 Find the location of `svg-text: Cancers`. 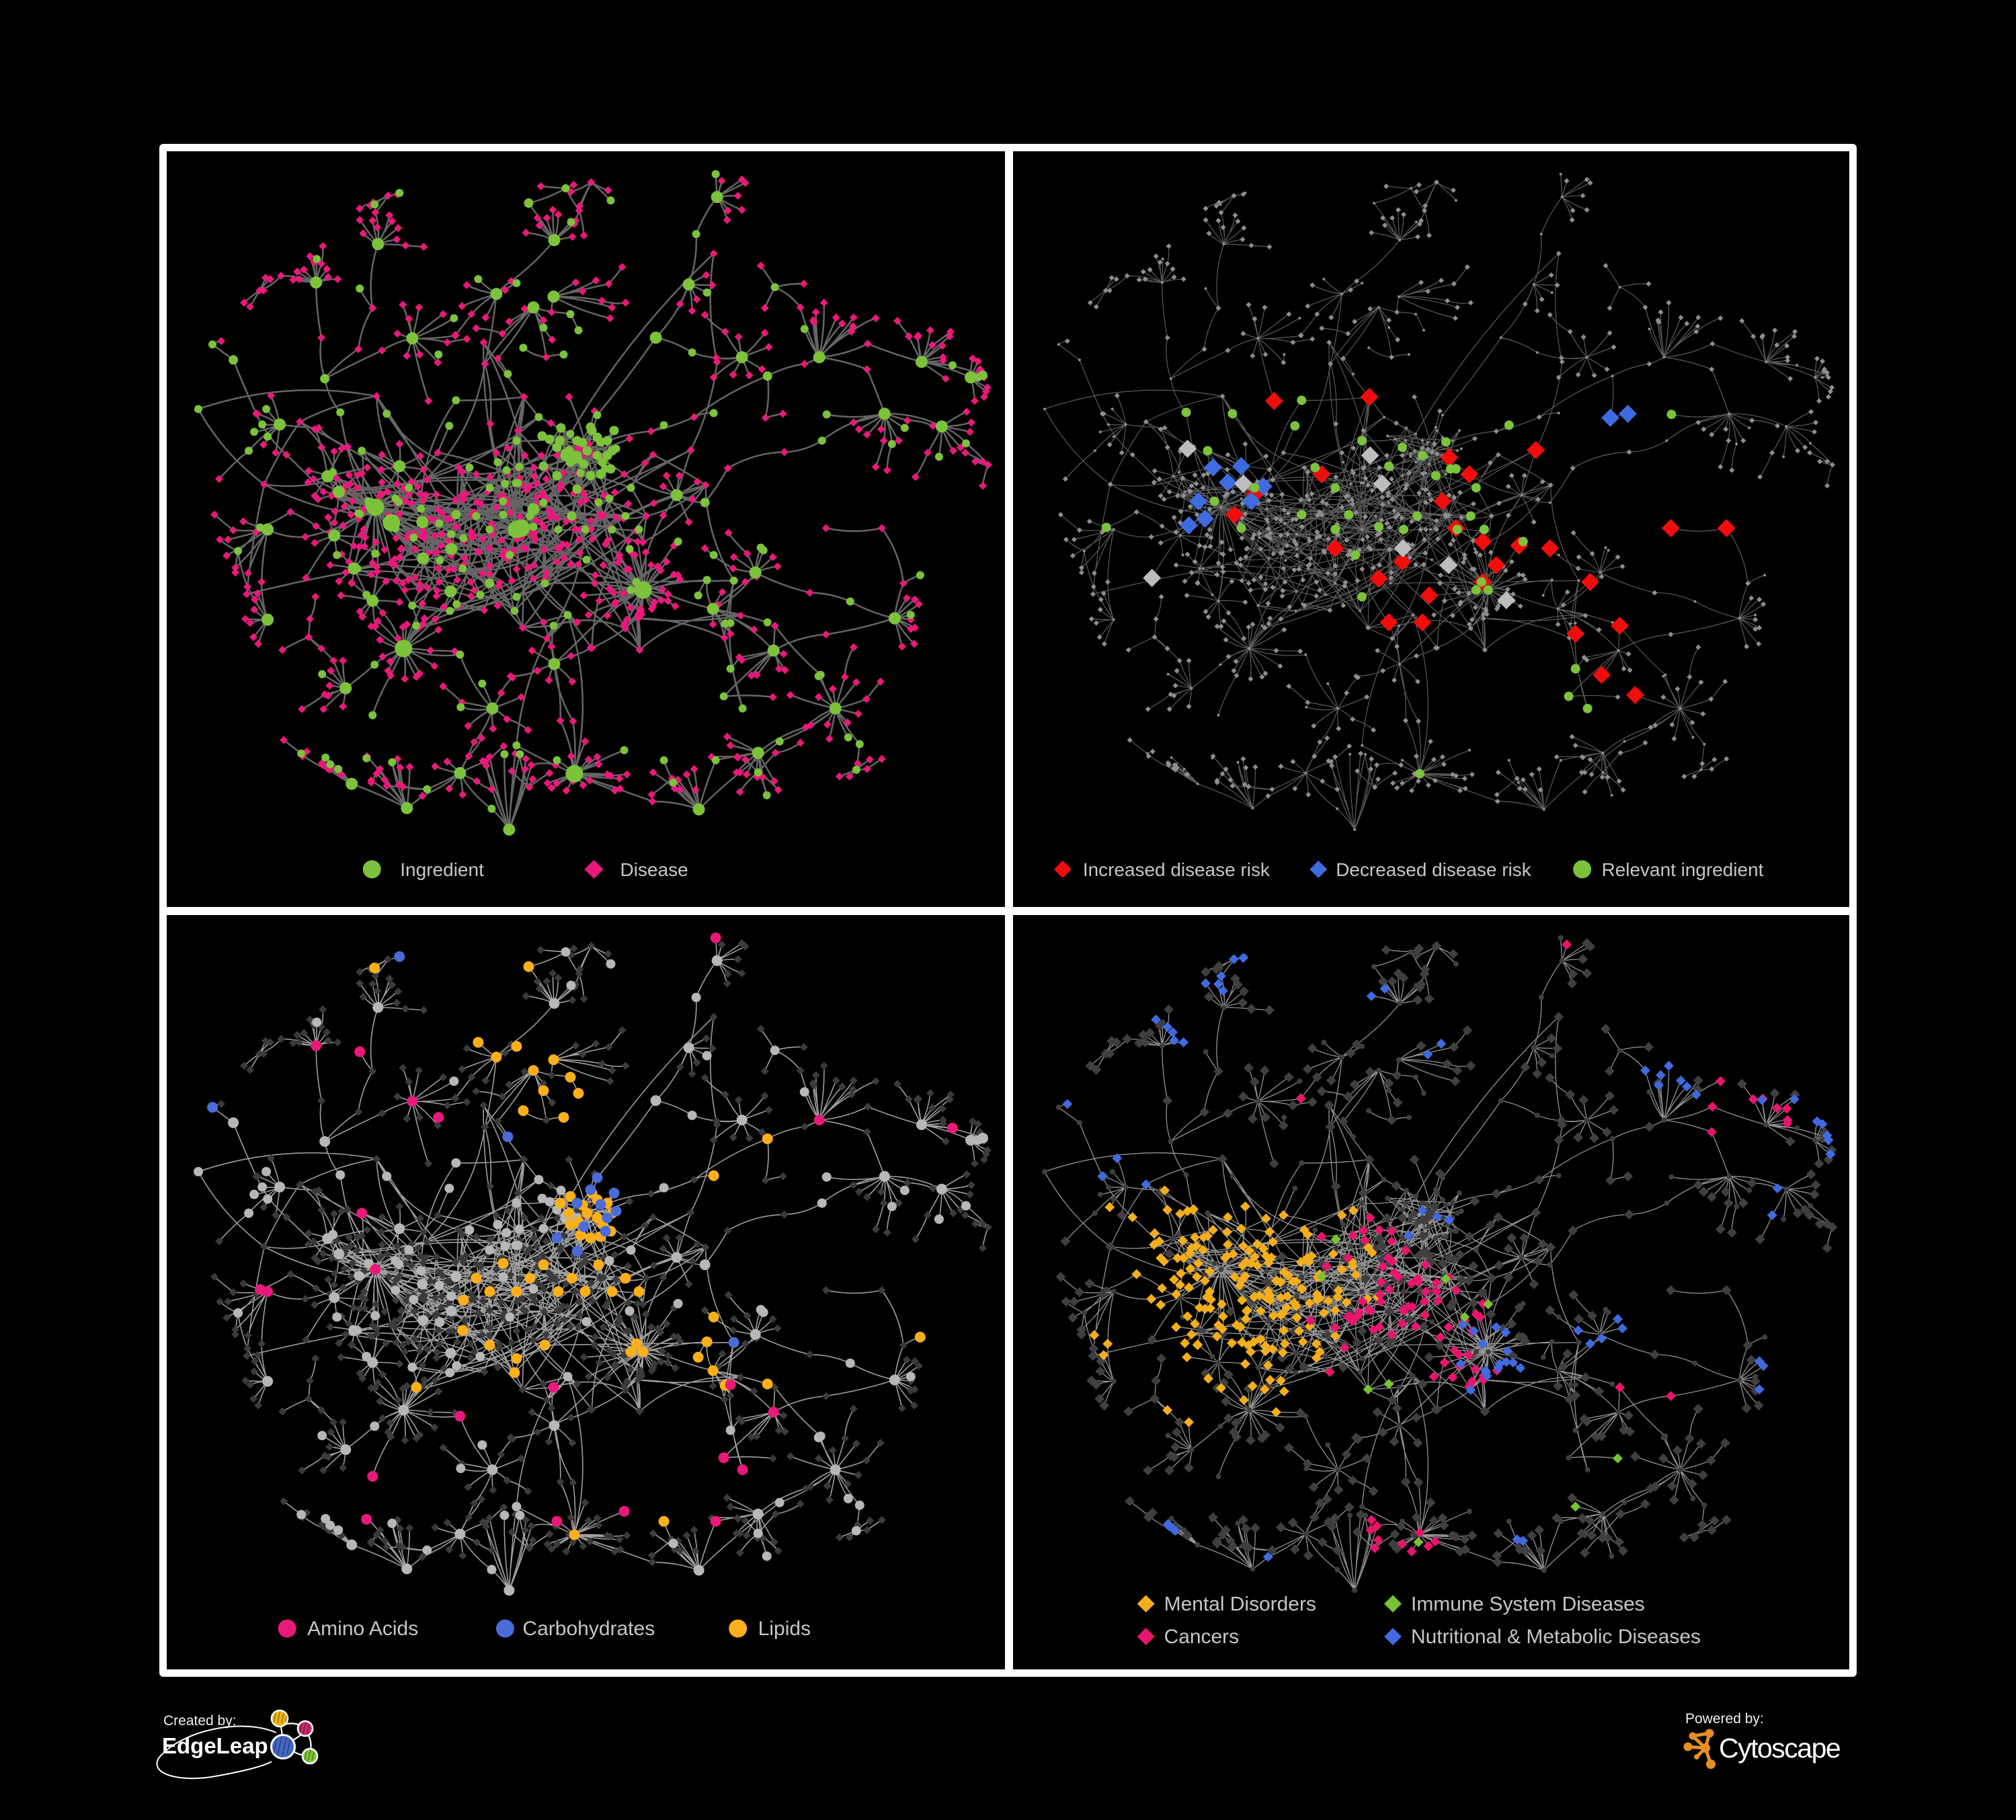

svg-text: Cancers is located at coordinates (1201, 1637).